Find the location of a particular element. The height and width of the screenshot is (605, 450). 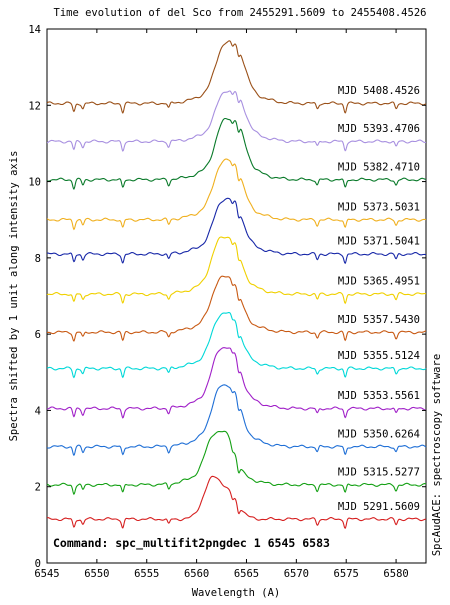

series-label-6: MJD 5357.5430 is located at coordinates (379, 320).